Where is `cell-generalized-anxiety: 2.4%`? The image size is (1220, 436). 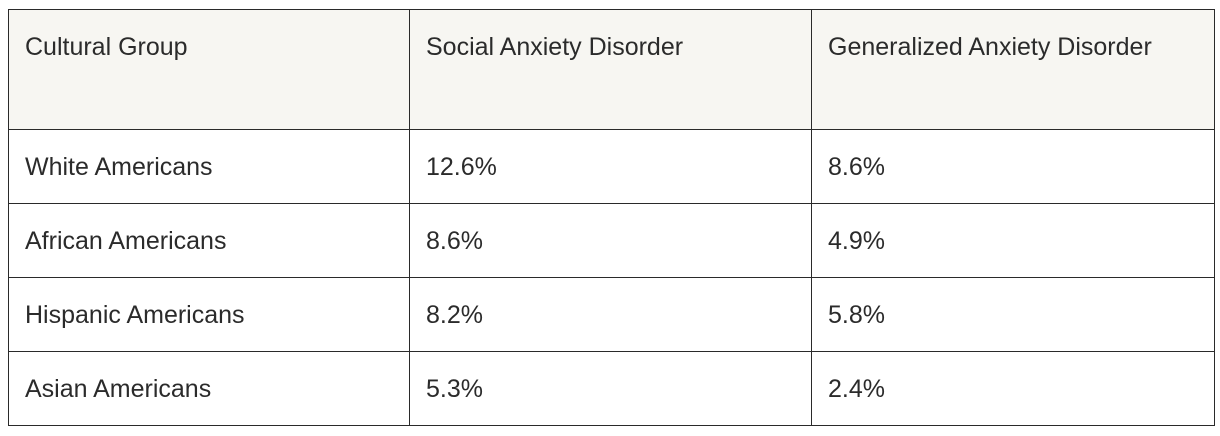
cell-generalized-anxiety: 2.4% is located at coordinates (1013, 388).